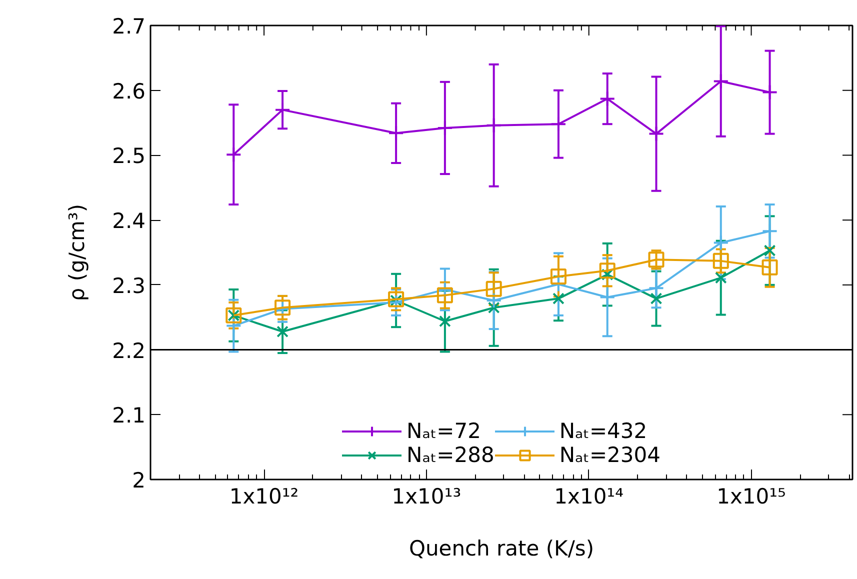  I want to click on legend-label: Nₐₜ=72, so click(443, 431).